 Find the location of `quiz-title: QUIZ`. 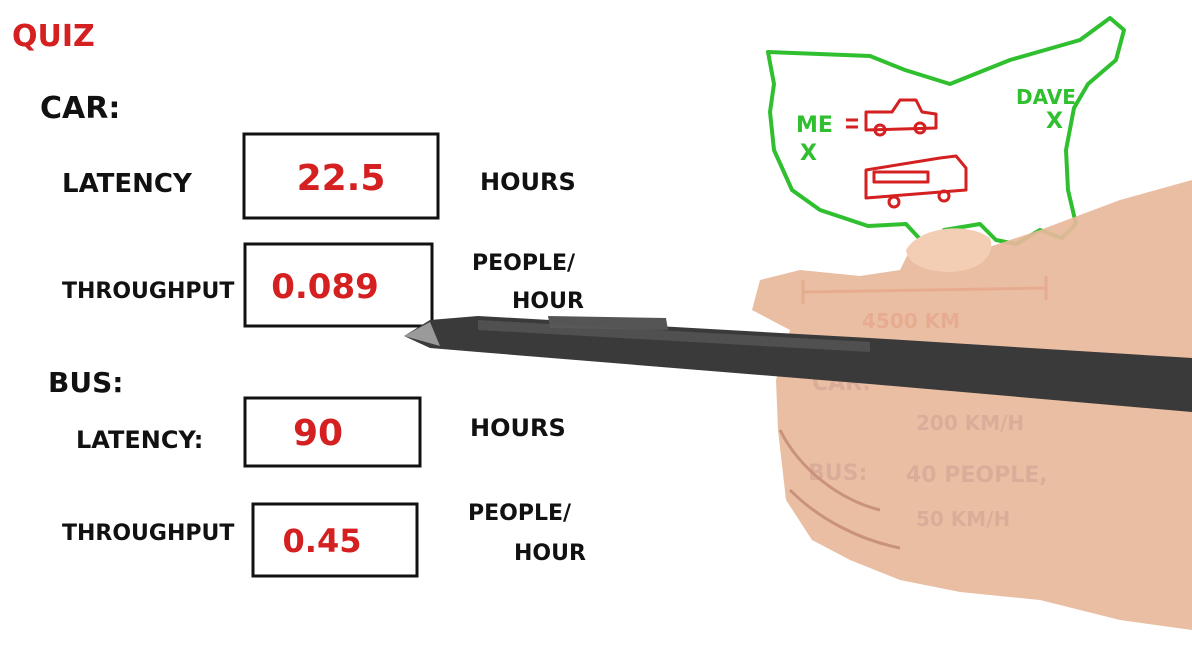

quiz-title: QUIZ is located at coordinates (53, 36).